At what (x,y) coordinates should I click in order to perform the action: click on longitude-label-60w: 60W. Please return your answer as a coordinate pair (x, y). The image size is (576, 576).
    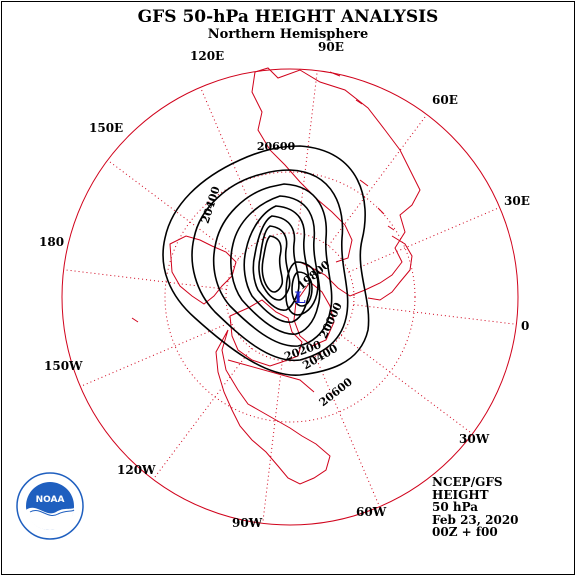
    Looking at the image, I should click on (371, 512).